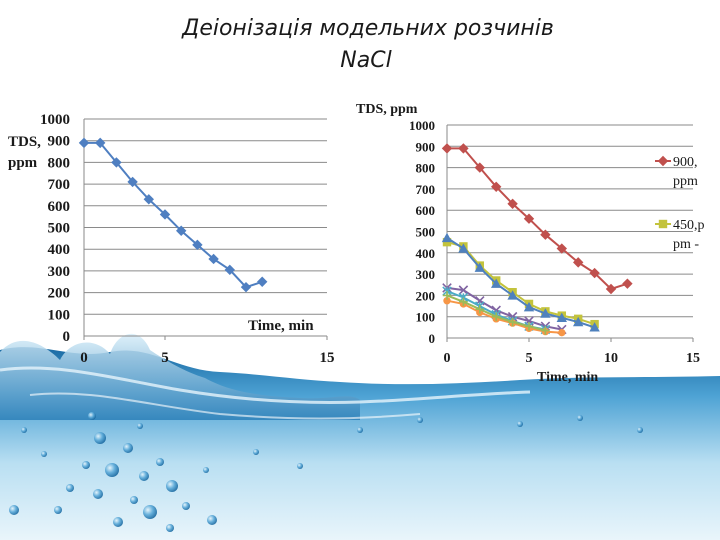 The image size is (720, 540). What do you see at coordinates (426, 168) in the screenshot?
I see `chart-right-y-tick-label: 800` at bounding box center [426, 168].